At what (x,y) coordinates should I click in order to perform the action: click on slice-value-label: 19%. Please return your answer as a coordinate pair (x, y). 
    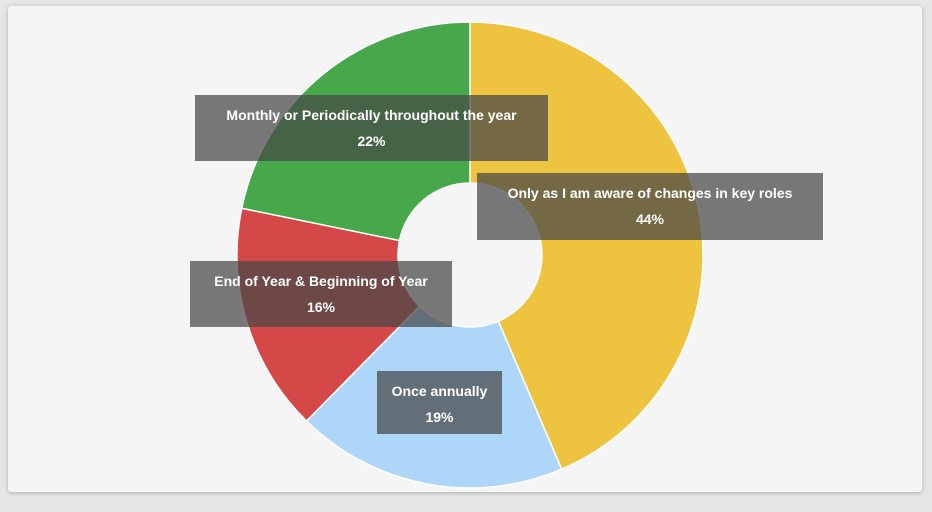
    Looking at the image, I should click on (439, 417).